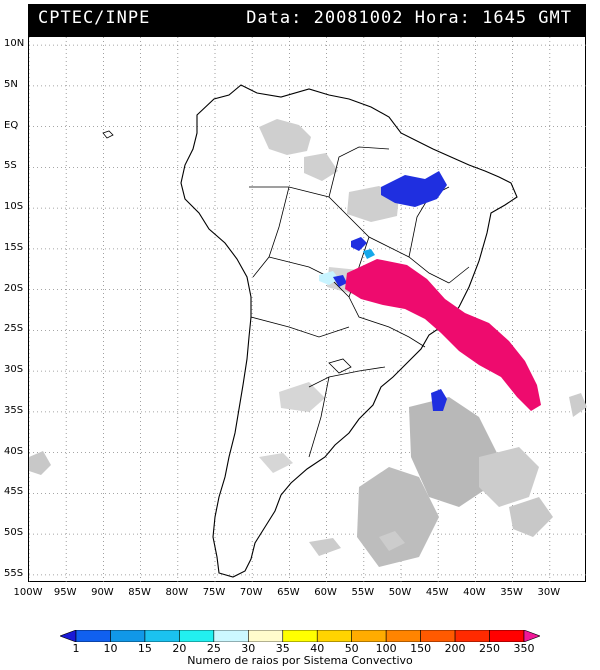 The width and height of the screenshot is (600, 670). What do you see at coordinates (363, 592) in the screenshot?
I see `lon-label: 55W` at bounding box center [363, 592].